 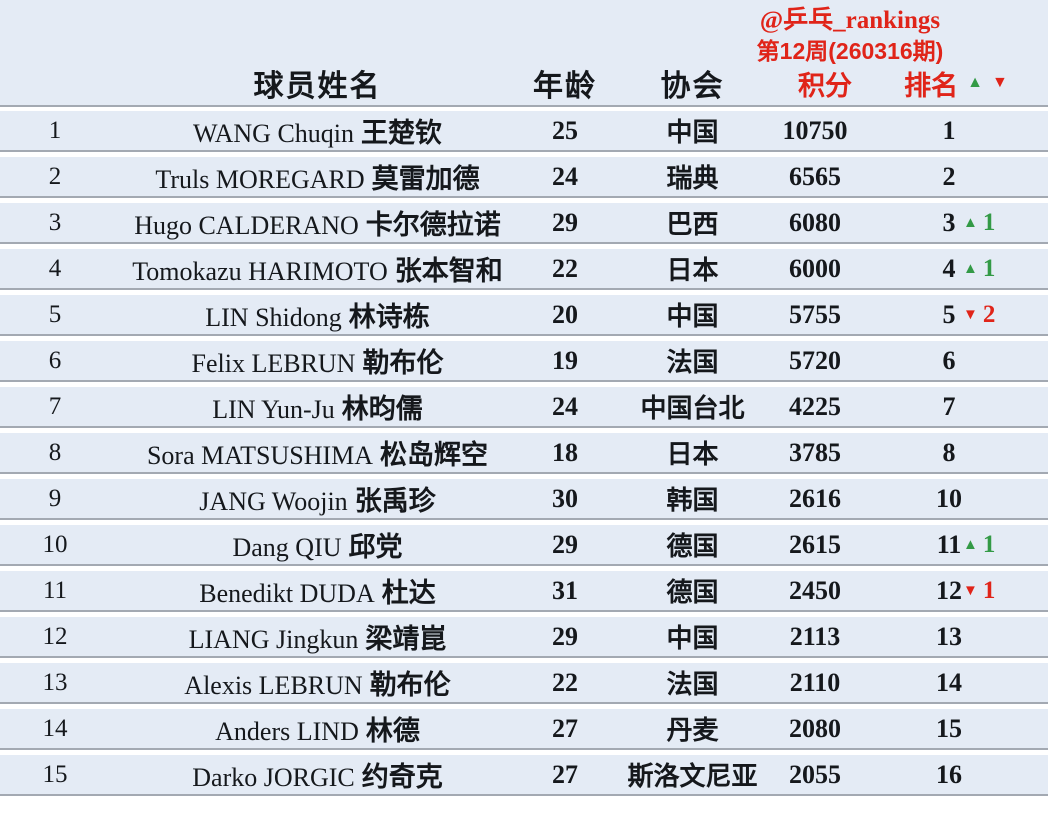 What do you see at coordinates (55, 590) in the screenshot?
I see `row-index: 11` at bounding box center [55, 590].